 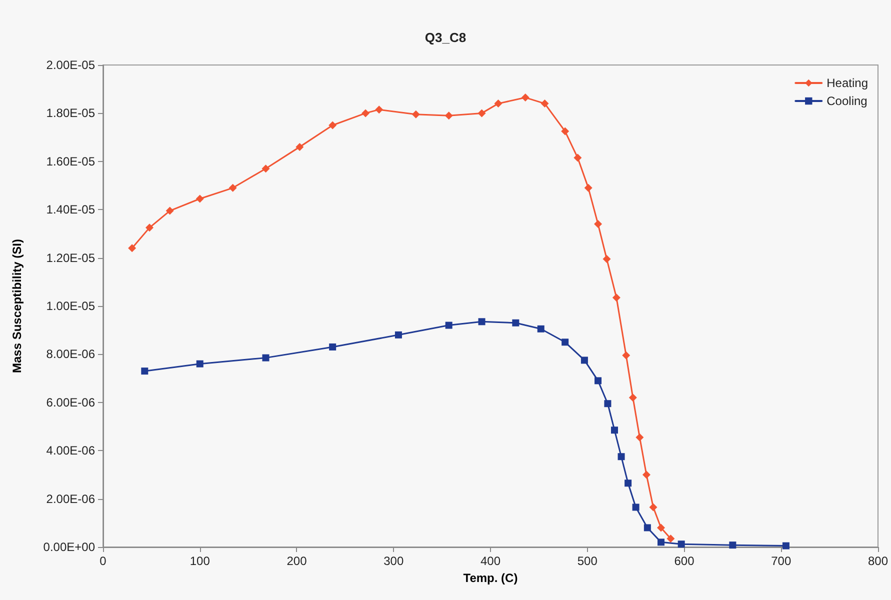 What do you see at coordinates (297, 561) in the screenshot?
I see `x-tick-label: 200` at bounding box center [297, 561].